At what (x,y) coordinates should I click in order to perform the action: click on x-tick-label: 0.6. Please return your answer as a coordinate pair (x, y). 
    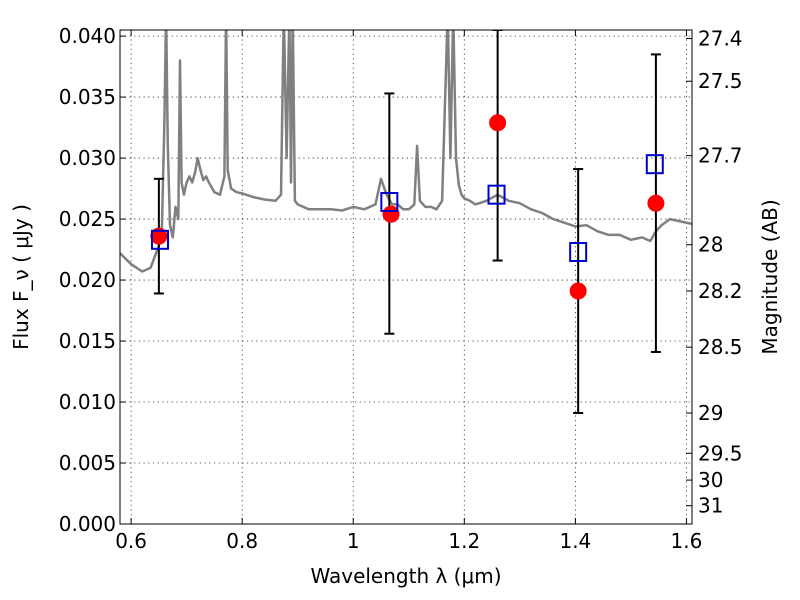
    Looking at the image, I should click on (131, 541).